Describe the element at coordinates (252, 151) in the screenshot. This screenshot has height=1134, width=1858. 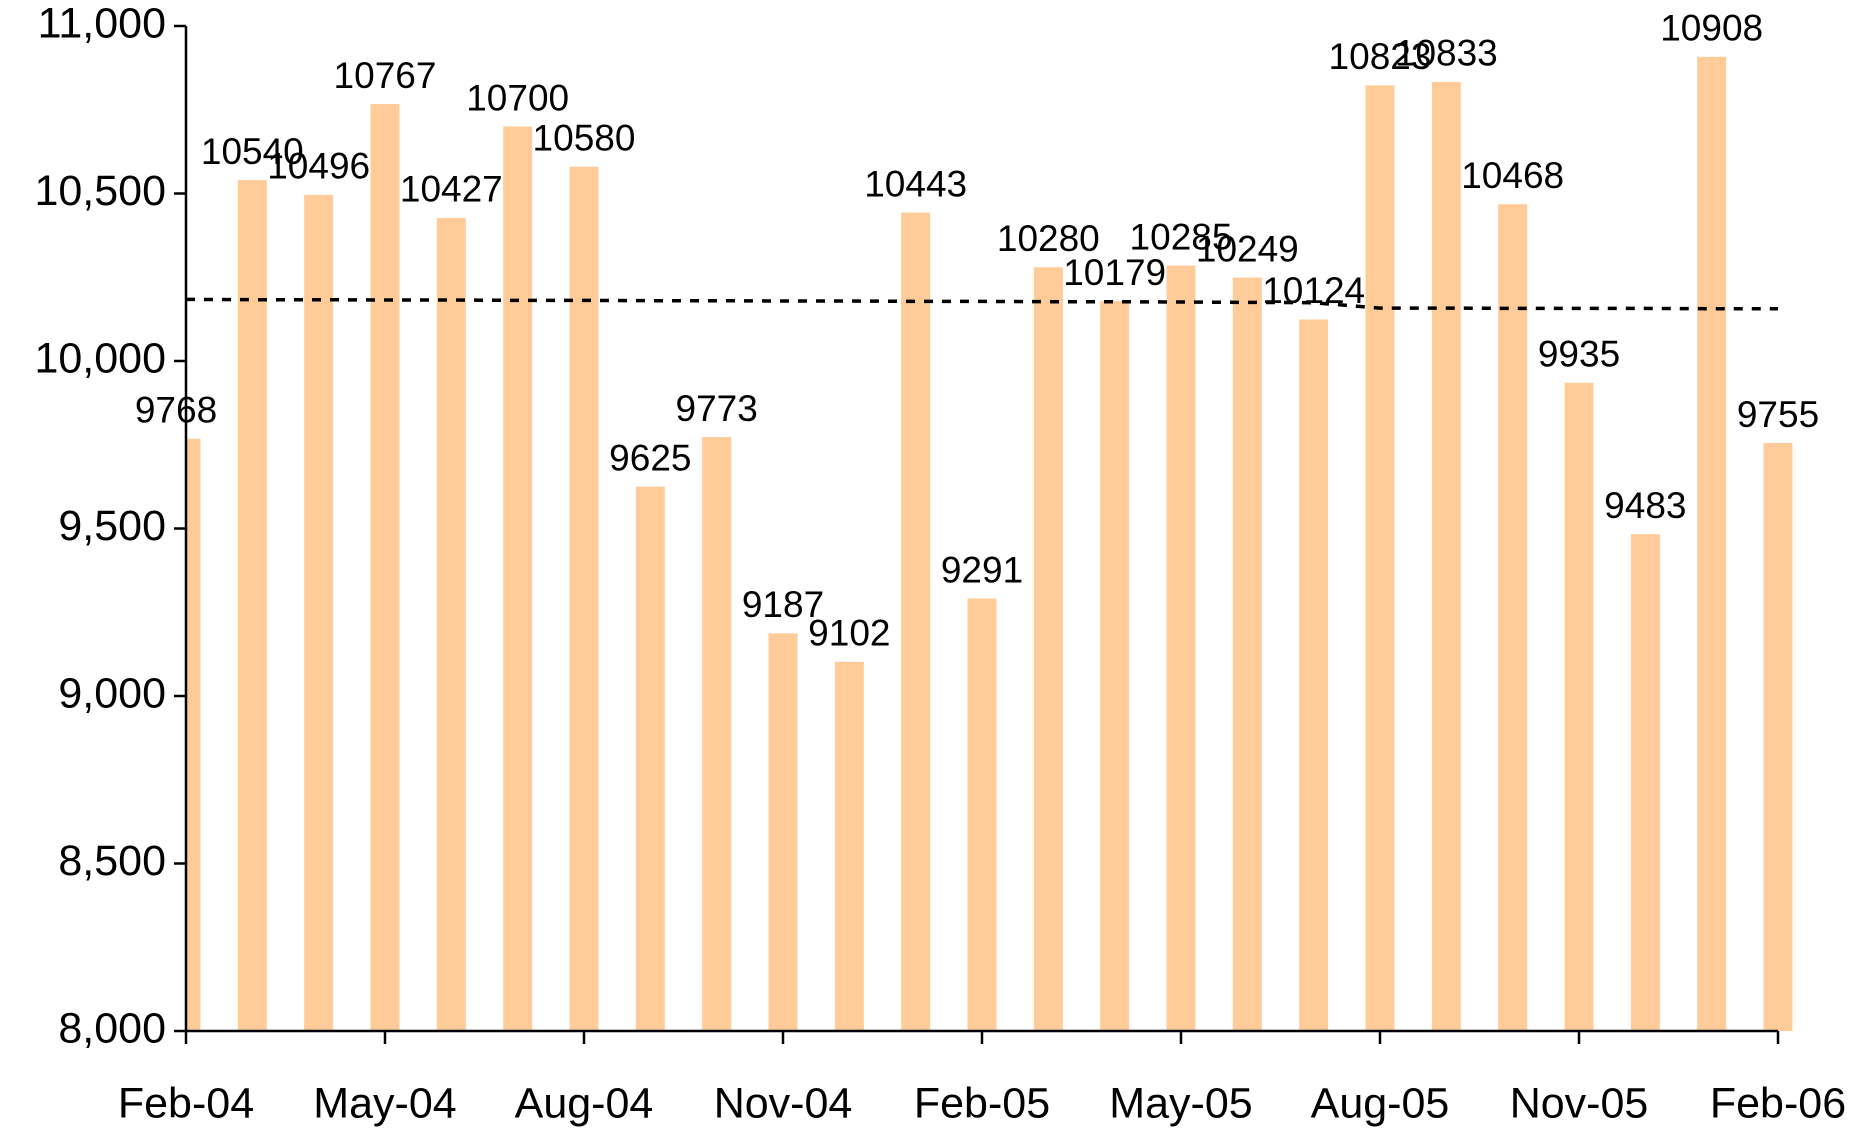
I see `data-label: 10540` at that location.